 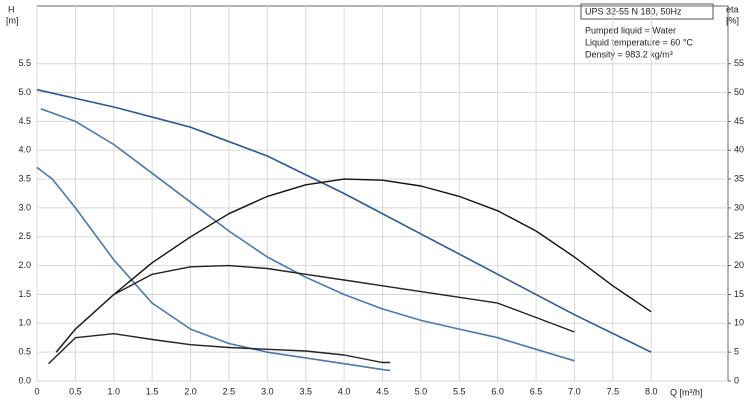 I want to click on x-tick-label: 7.5, so click(x=613, y=391).